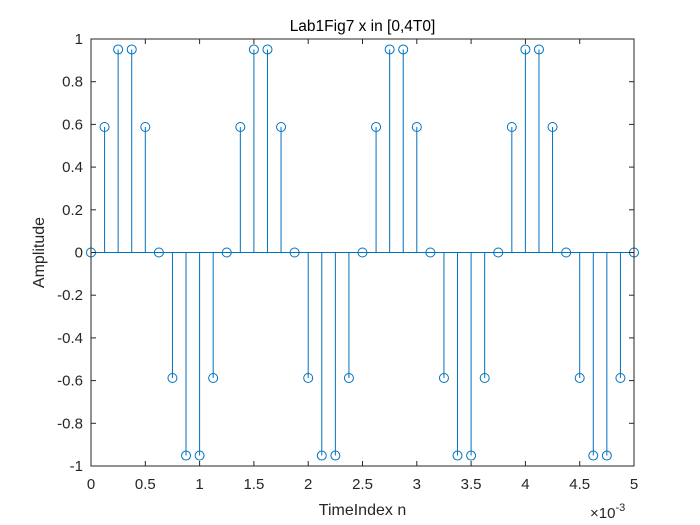 This screenshot has width=700, height=525. What do you see at coordinates (70, 295) in the screenshot?
I see `y-tick-label: -0.2` at bounding box center [70, 295].